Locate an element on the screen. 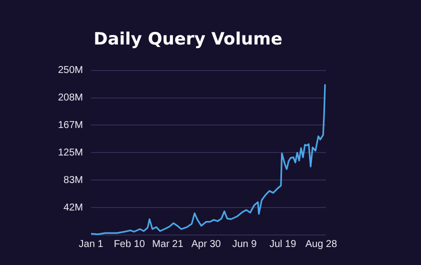 The width and height of the screenshot is (421, 265). y-tick-label: 83M is located at coordinates (74, 180).